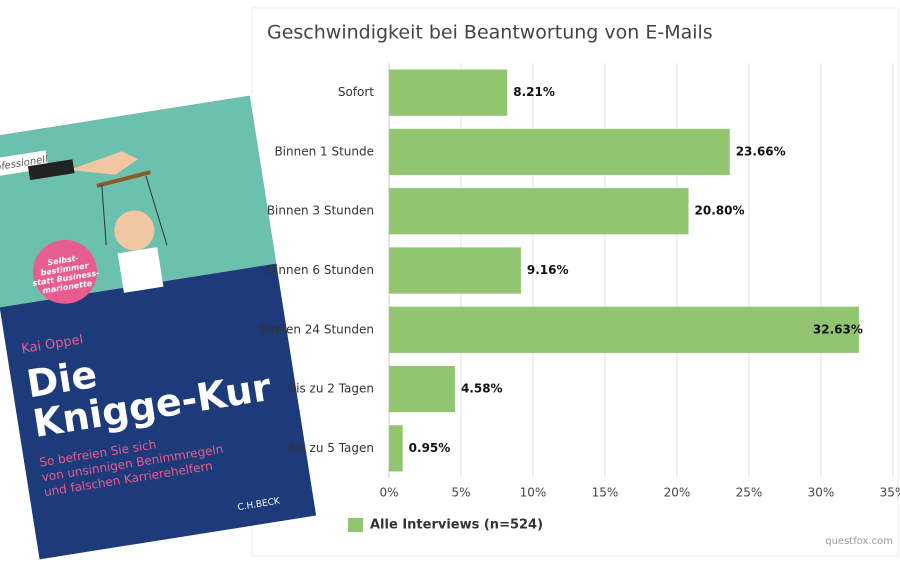 The width and height of the screenshot is (900, 563). Describe the element at coordinates (533, 493) in the screenshot. I see `x-tick-label: 10%` at that location.